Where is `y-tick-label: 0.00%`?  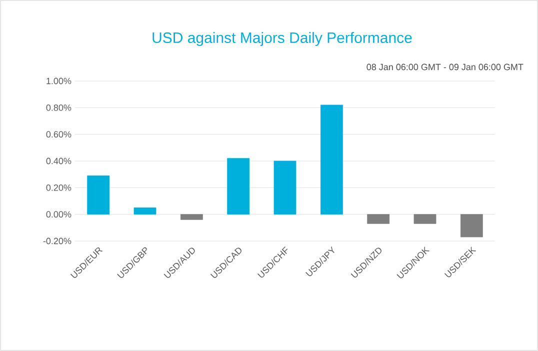 y-tick-label: 0.00% is located at coordinates (59, 214).